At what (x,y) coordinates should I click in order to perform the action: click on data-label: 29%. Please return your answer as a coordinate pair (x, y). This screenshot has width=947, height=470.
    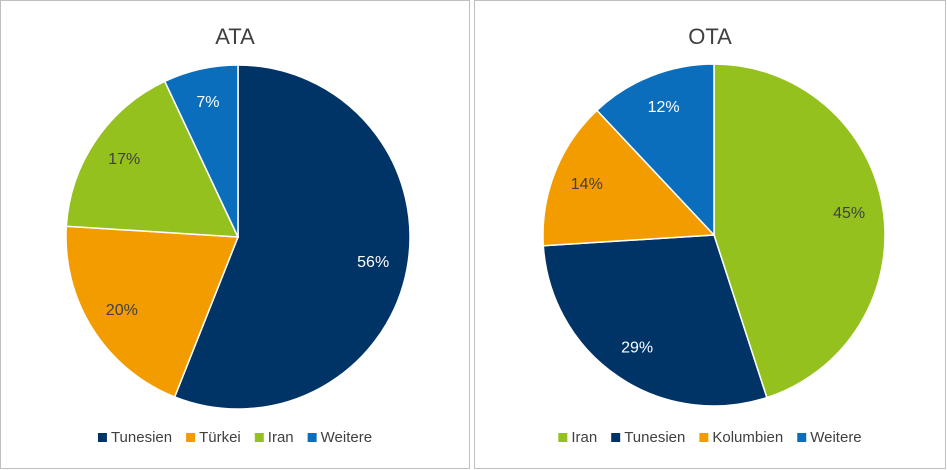
    Looking at the image, I should click on (637, 347).